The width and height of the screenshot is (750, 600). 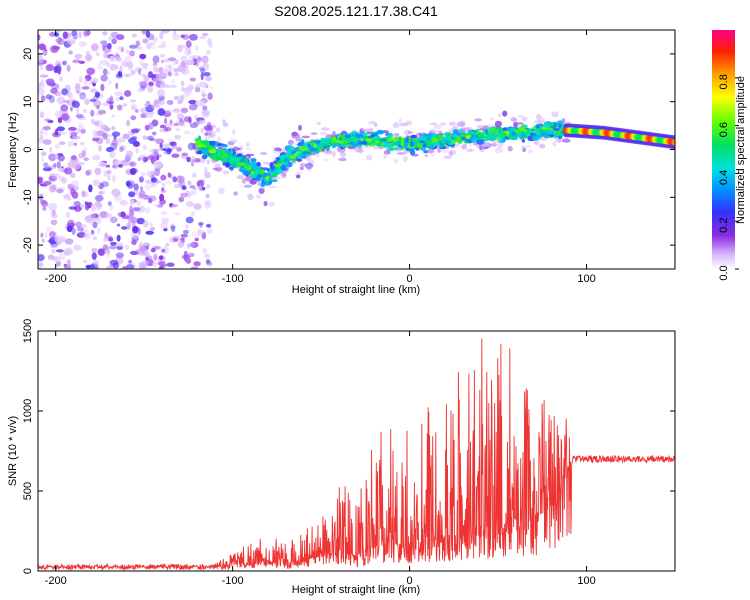 What do you see at coordinates (233, 581) in the screenshot?
I see `x-tick-label: -100` at bounding box center [233, 581].